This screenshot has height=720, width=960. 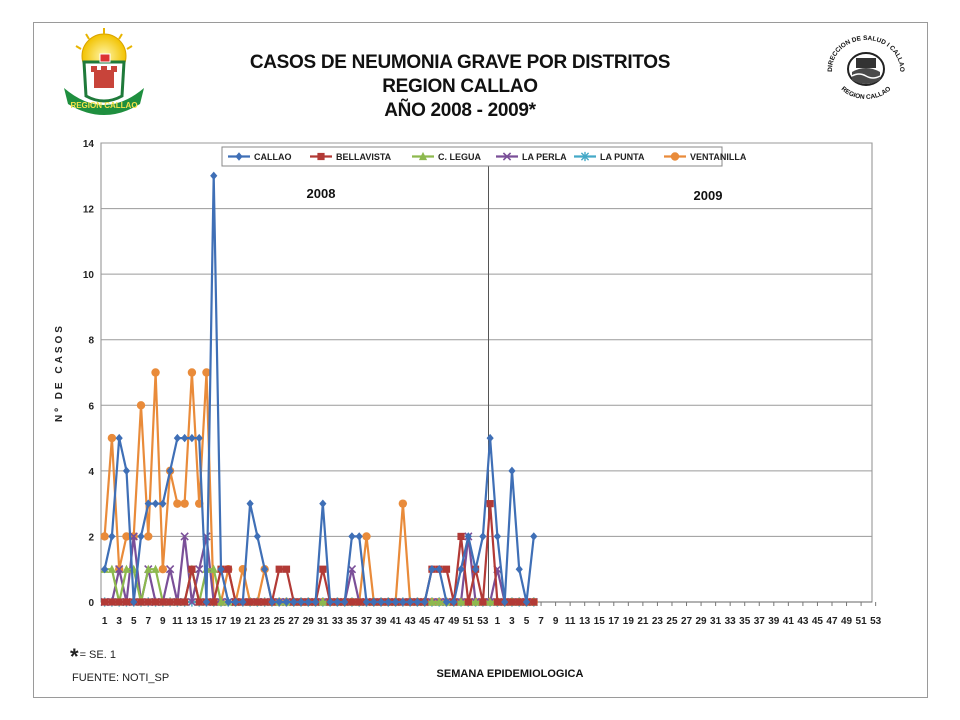 What do you see at coordinates (708, 195) in the screenshot?
I see `year-label-2009: 2009` at bounding box center [708, 195].